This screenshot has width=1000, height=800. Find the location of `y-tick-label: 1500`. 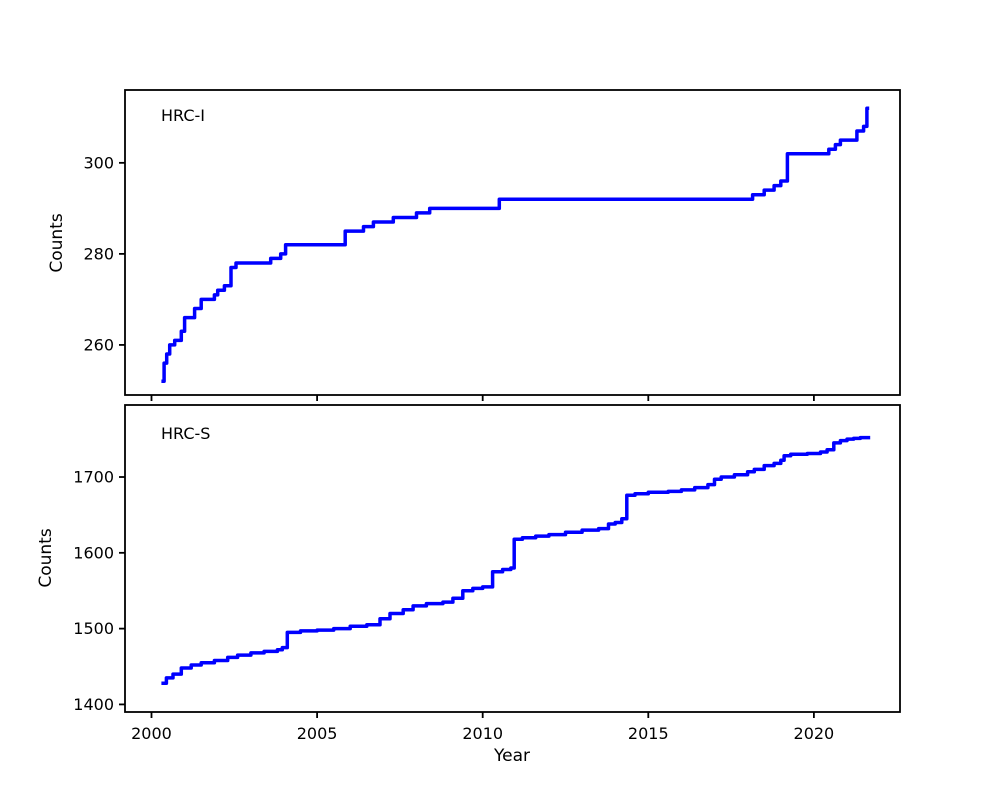

y-tick-label: 1500 is located at coordinates (93, 628).